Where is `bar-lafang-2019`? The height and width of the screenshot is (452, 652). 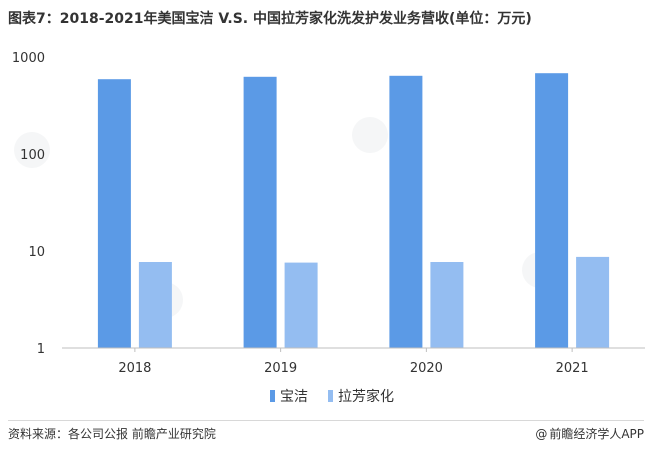 bar-lafang-2019 is located at coordinates (301, 305).